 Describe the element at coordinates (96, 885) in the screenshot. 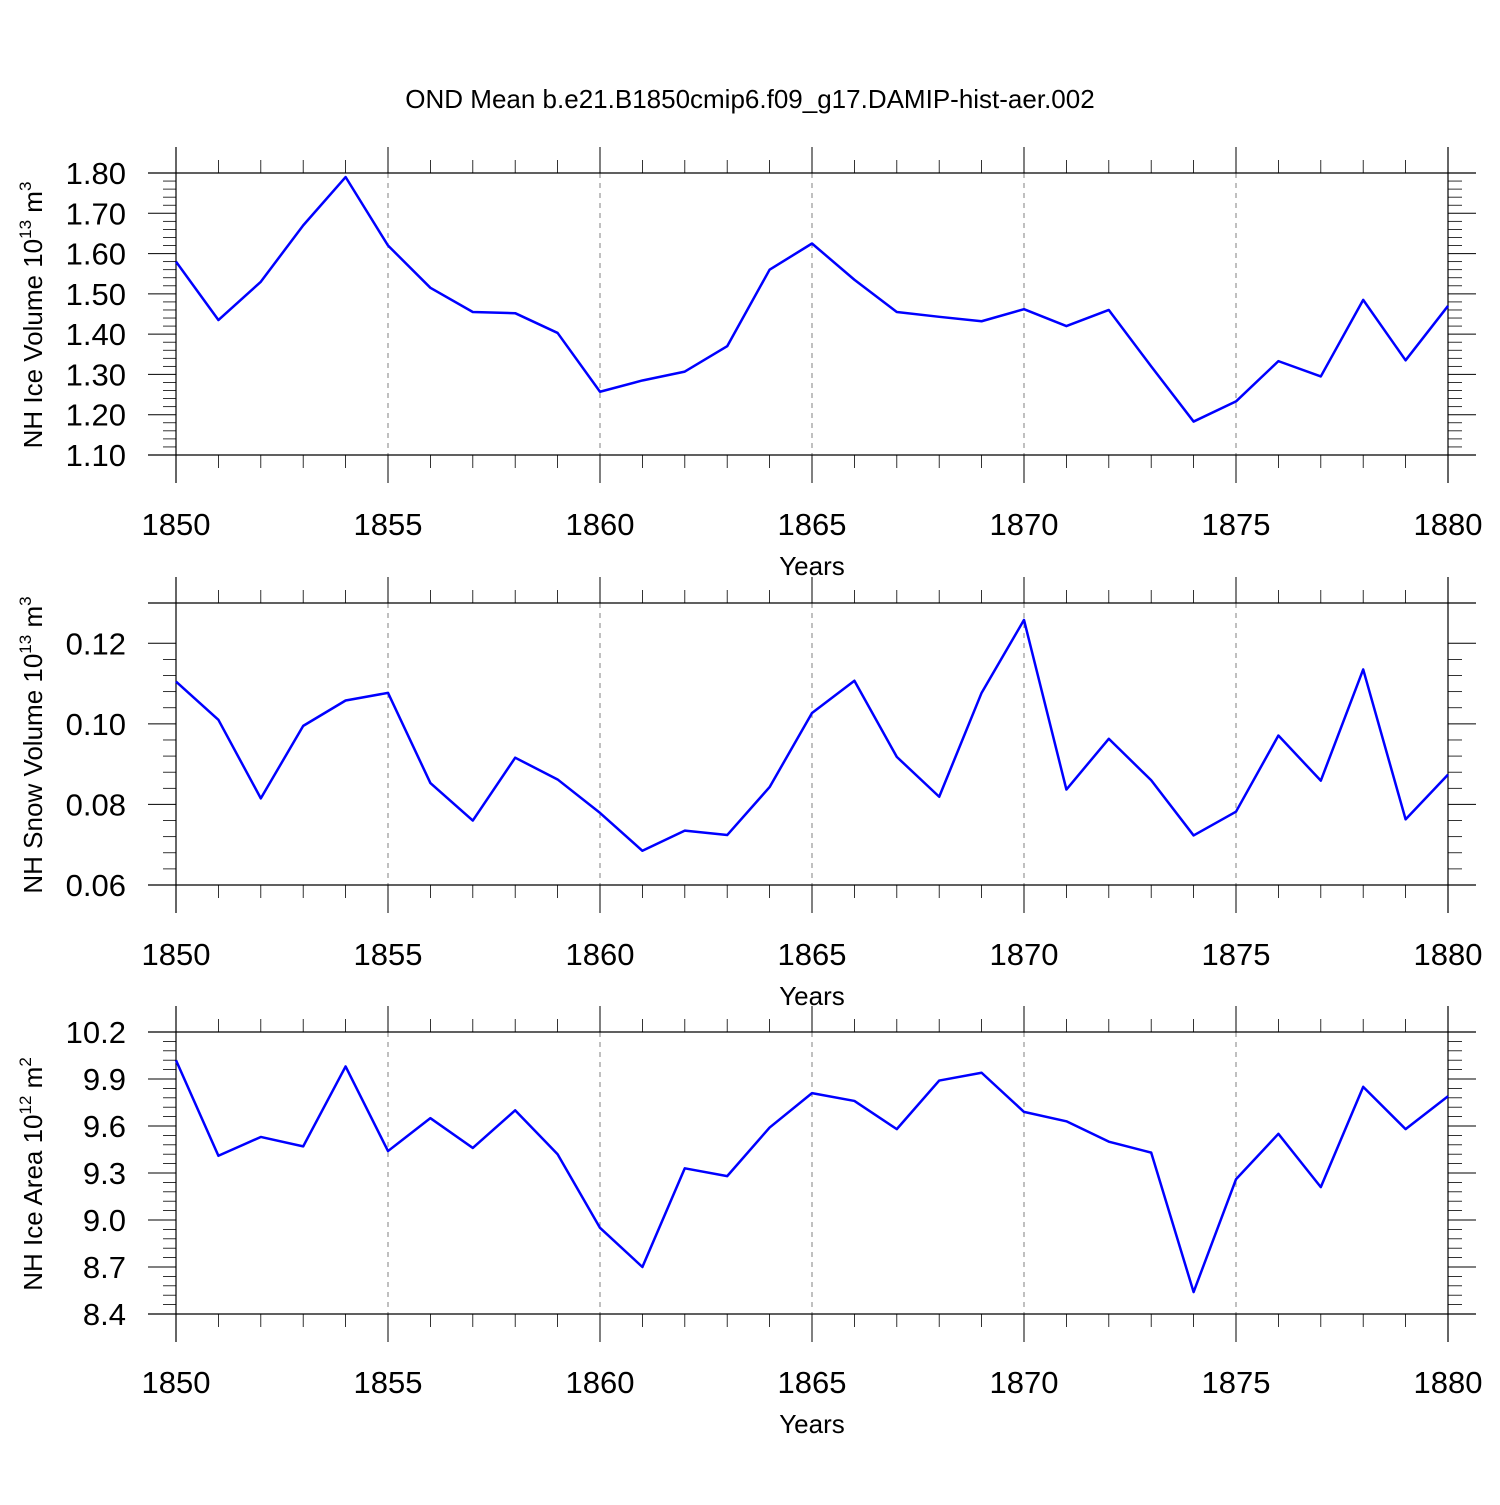

I see `y-tick-label: 0.06` at that location.